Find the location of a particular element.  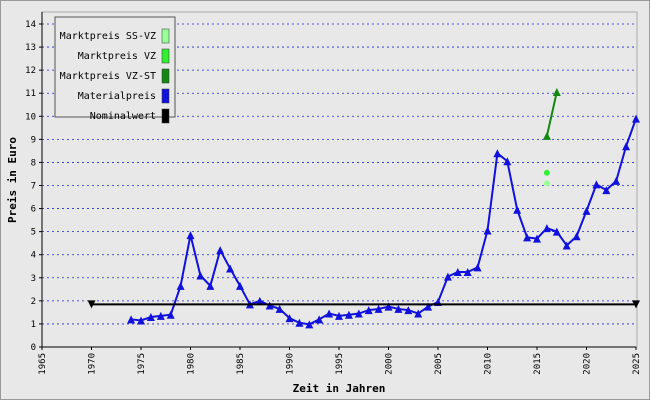

legend-label: Materialpreis is located at coordinates (117, 96).